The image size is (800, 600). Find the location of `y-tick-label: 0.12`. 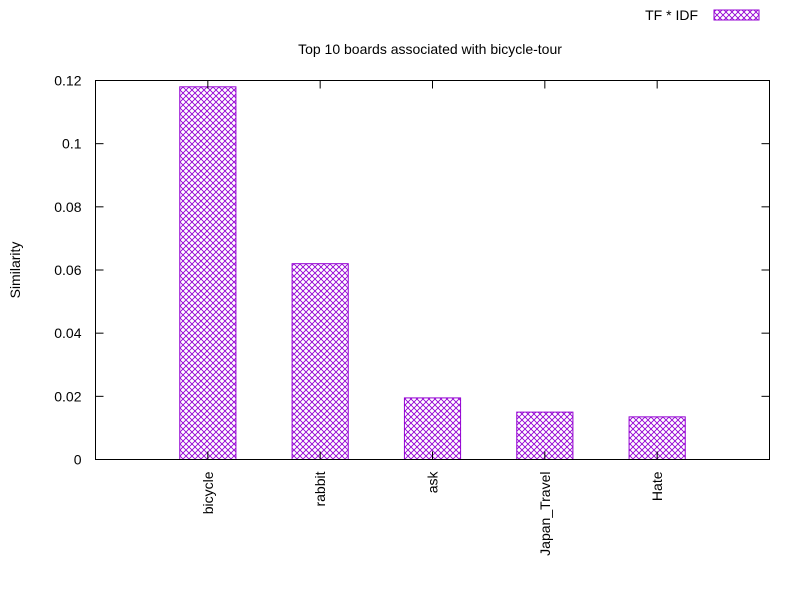

y-tick-label: 0.12 is located at coordinates (67, 81).